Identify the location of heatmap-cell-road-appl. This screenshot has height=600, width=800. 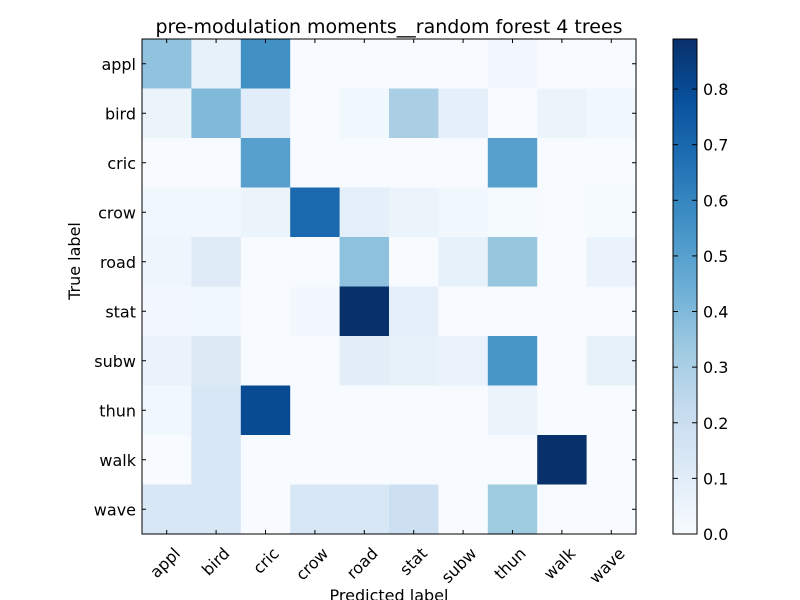
(167, 262).